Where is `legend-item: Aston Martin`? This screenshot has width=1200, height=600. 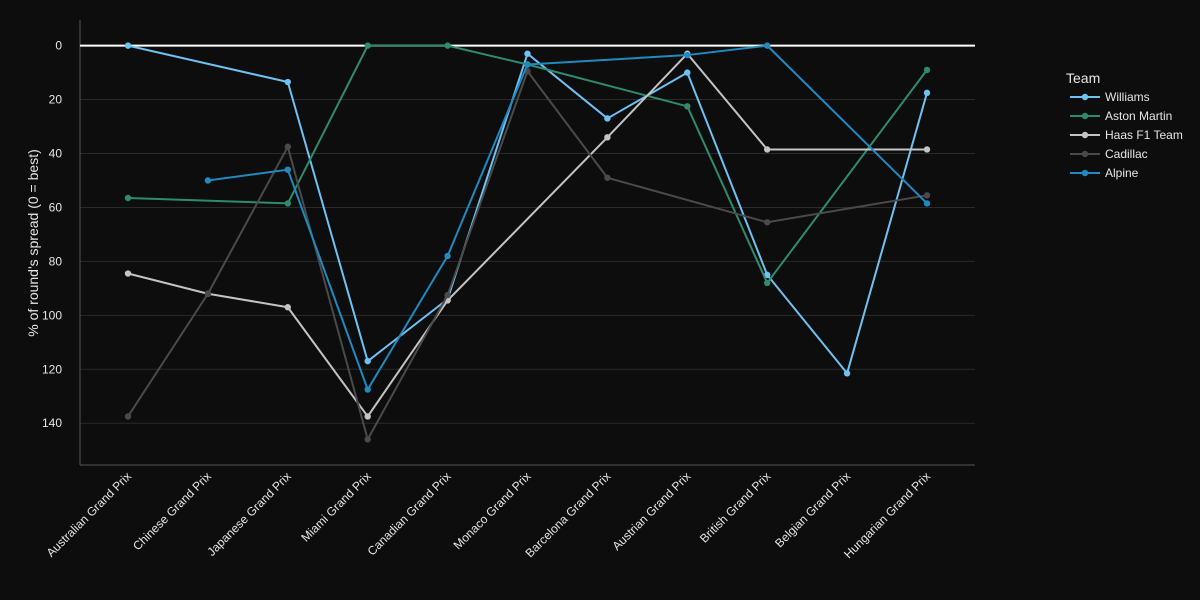
legend-item: Aston Martin is located at coordinates (1121, 116).